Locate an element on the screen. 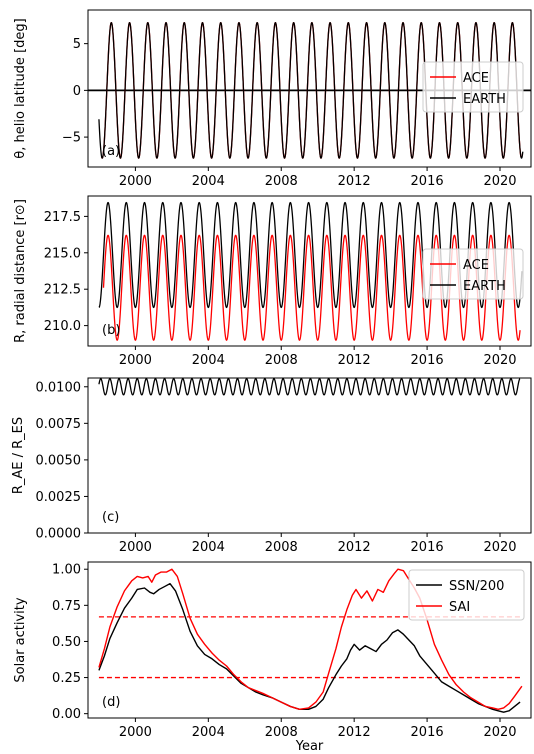  y-tick-label: 217.5 is located at coordinates (62, 217).